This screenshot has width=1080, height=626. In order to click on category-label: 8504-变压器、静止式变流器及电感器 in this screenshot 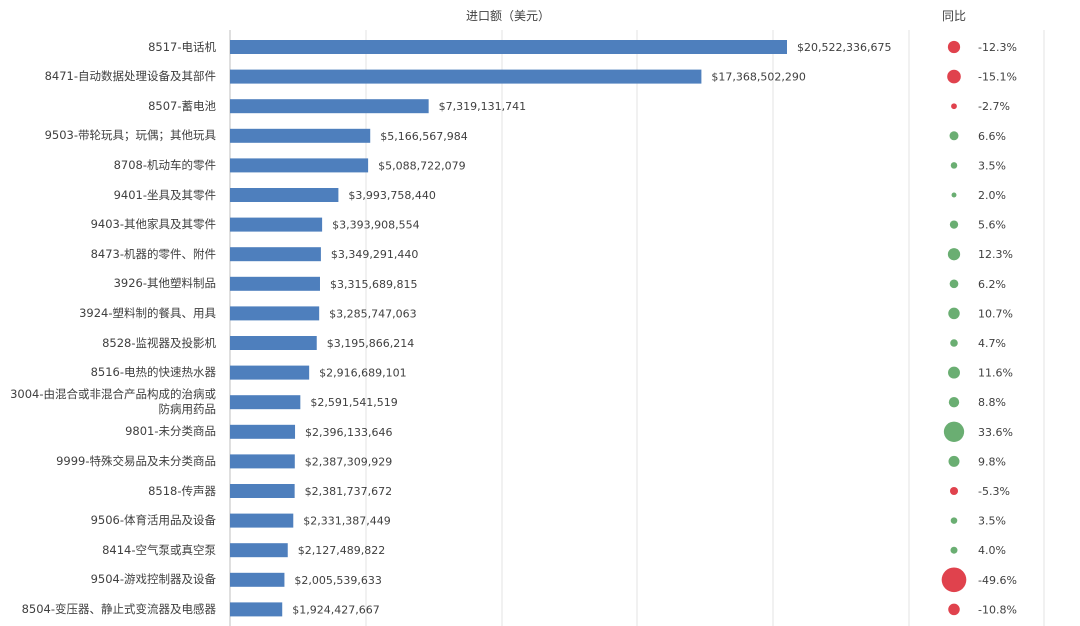, I will do `click(118, 608)`.